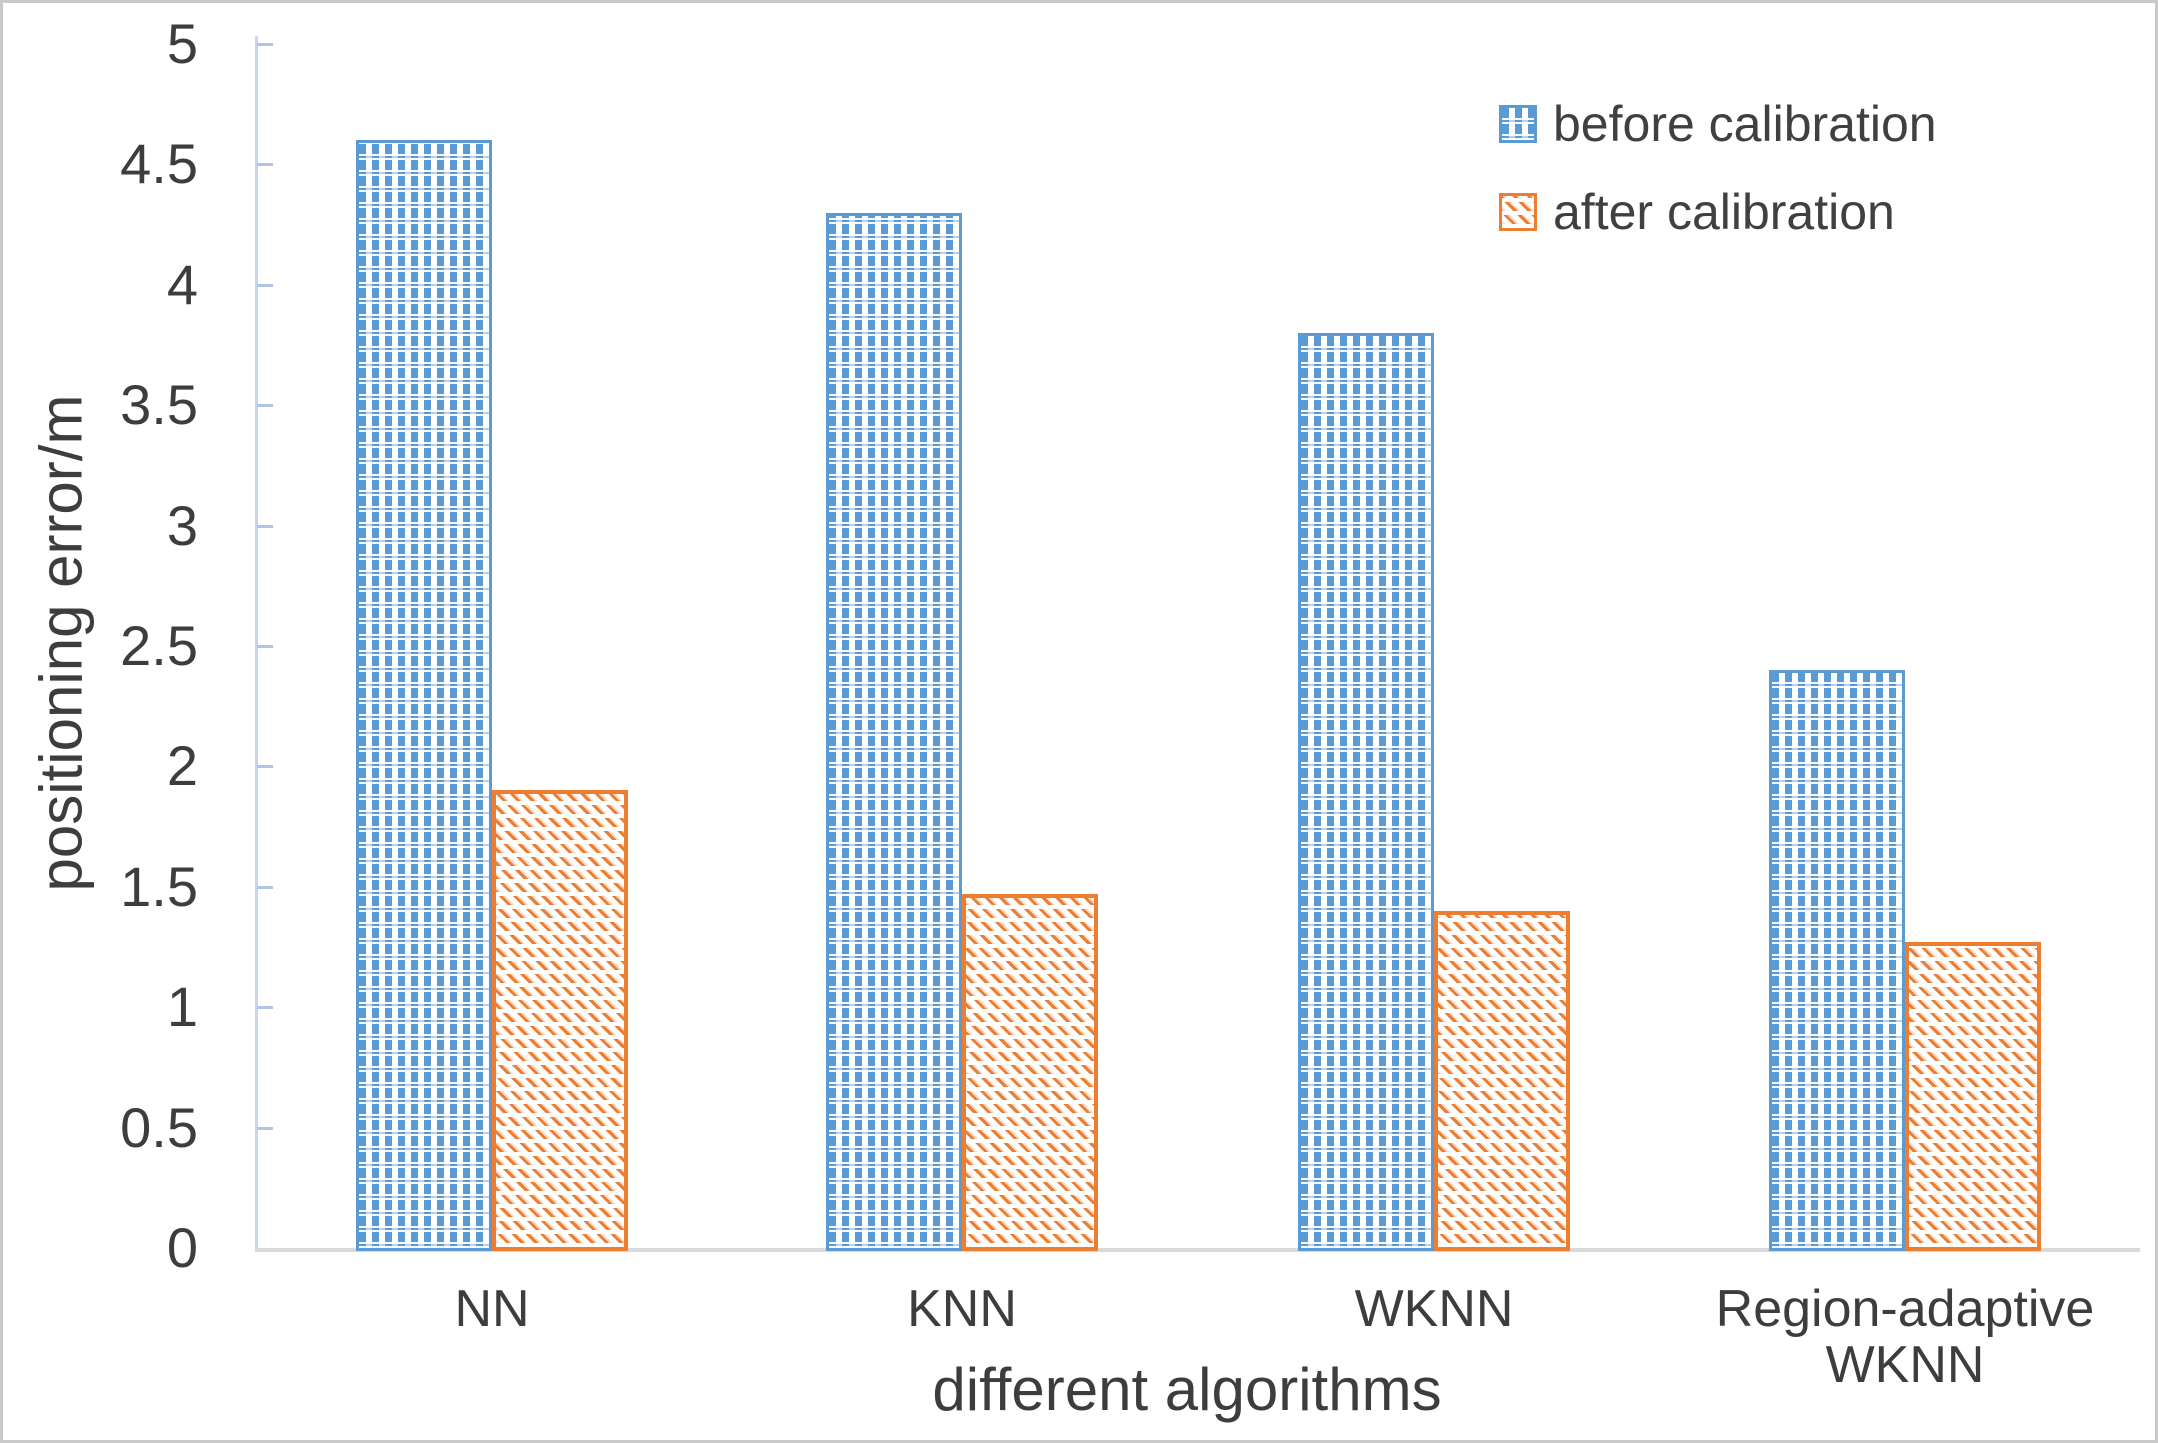  Describe the element at coordinates (560, 1020) in the screenshot. I see `bar-nn-after-calibration` at that location.